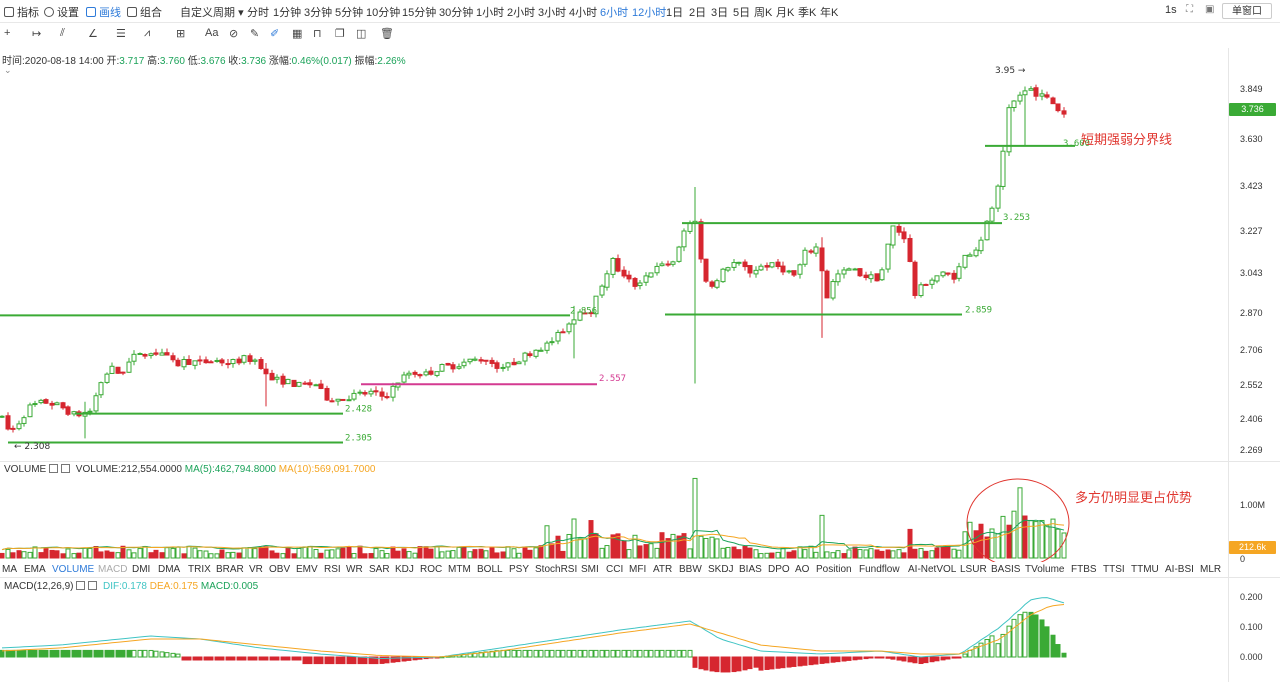 The height and width of the screenshot is (682, 1280). What do you see at coordinates (419, 13) in the screenshot?
I see `period-tab: 15分钟` at bounding box center [419, 13].